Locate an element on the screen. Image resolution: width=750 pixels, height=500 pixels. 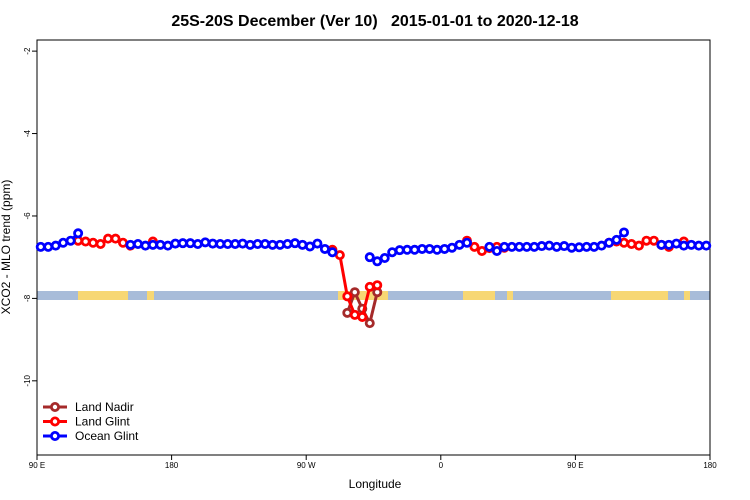
x-axis-title: Longitude is located at coordinates (375, 484).